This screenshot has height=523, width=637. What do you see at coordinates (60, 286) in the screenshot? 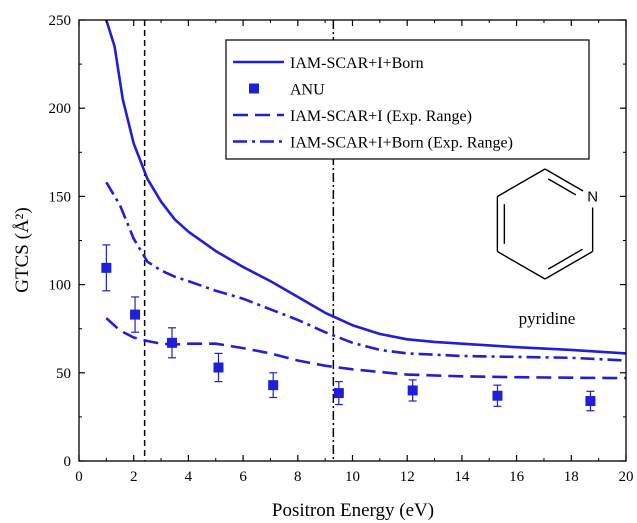
I see `y-tick-label: 100` at bounding box center [60, 286].